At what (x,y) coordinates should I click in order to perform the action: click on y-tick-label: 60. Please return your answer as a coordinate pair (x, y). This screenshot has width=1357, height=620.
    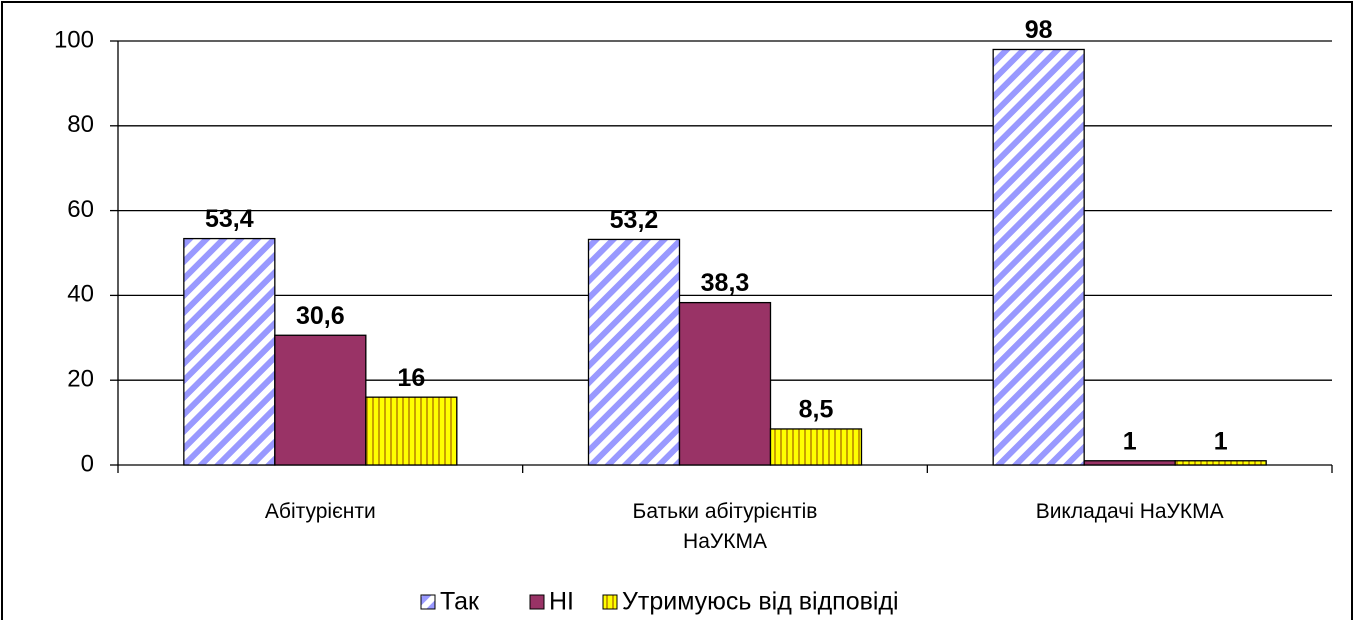
    Looking at the image, I should click on (80, 209).